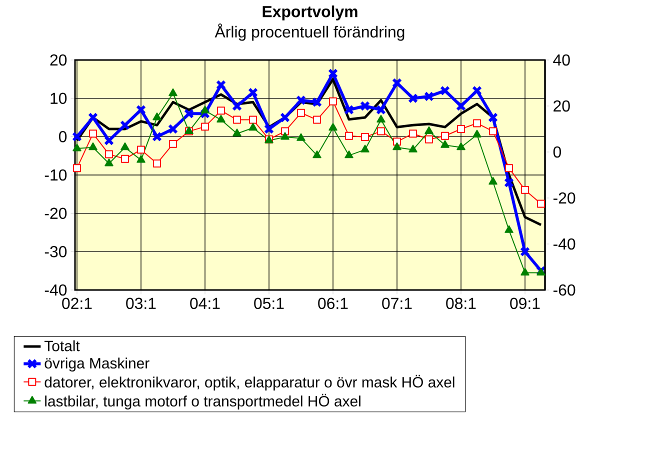 This screenshot has width=655, height=452. What do you see at coordinates (58, 98) in the screenshot?
I see `y-tick-label: 10` at bounding box center [58, 98].